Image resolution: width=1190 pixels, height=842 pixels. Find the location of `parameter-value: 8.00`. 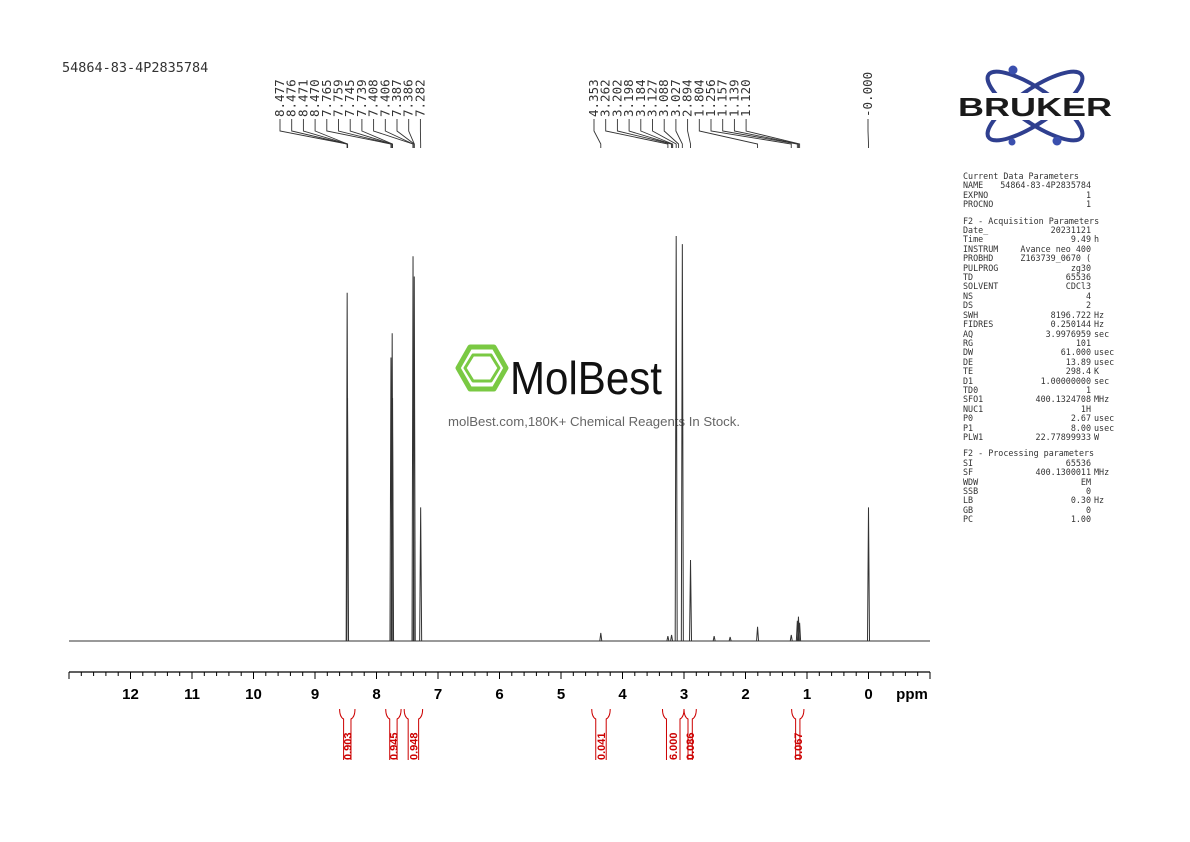

parameter-value: 8.00 is located at coordinates (1080, 427).